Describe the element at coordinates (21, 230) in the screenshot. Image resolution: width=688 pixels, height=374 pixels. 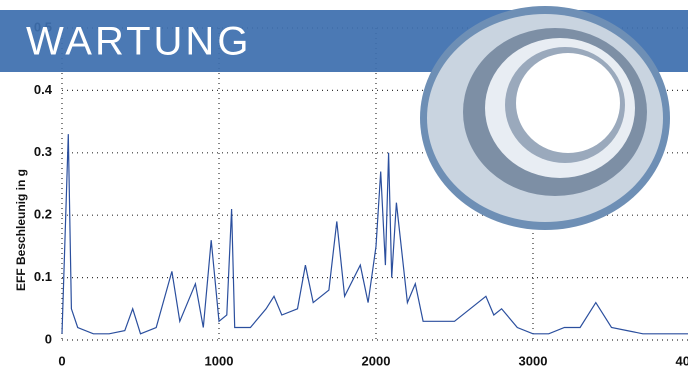
I see `y-axis-label: EFF Beschleunig in g` at that location.